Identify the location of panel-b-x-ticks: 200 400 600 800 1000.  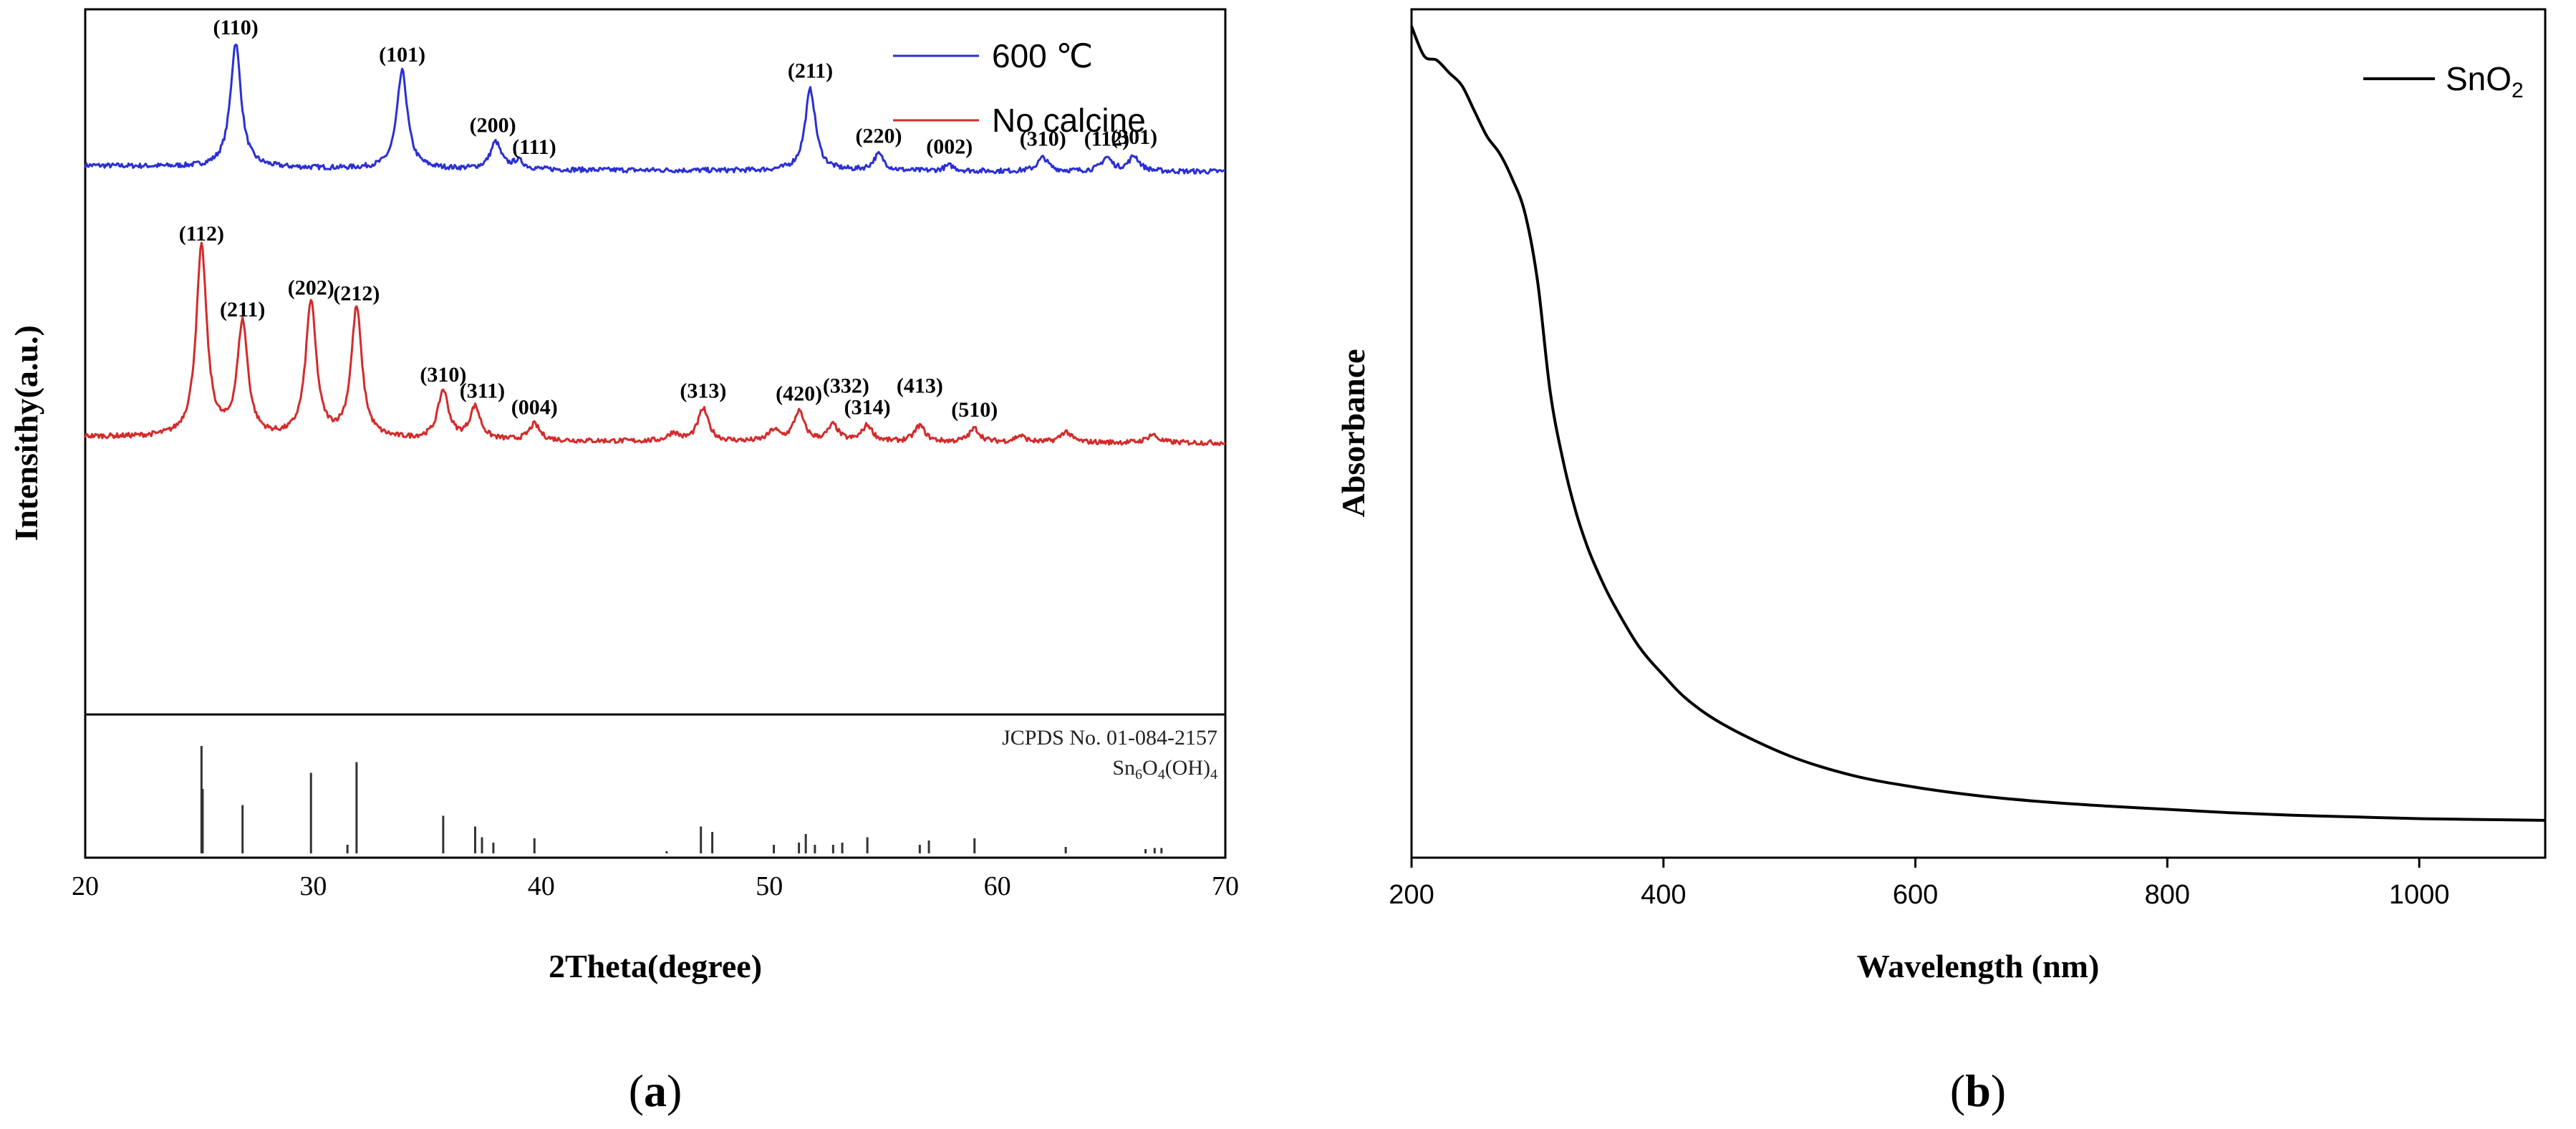
(1919, 884).